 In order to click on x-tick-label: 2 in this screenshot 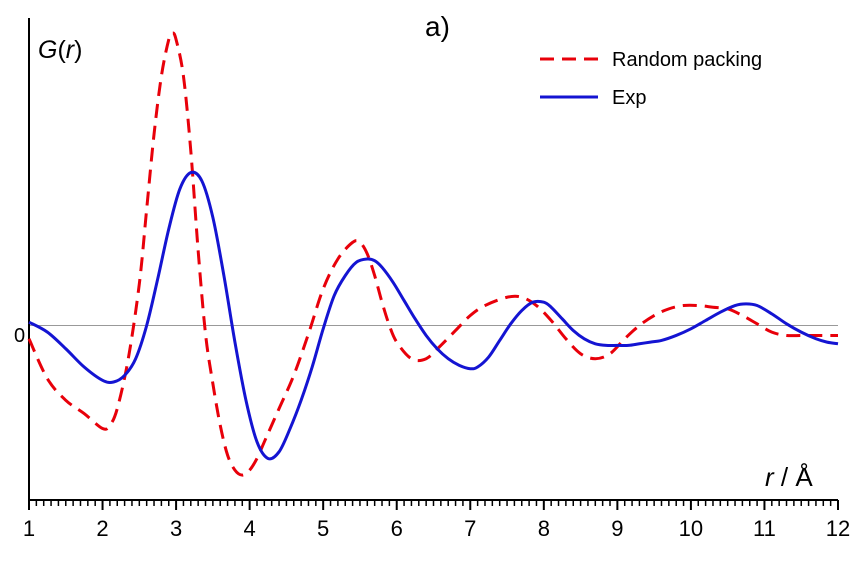, I will do `click(102, 528)`.